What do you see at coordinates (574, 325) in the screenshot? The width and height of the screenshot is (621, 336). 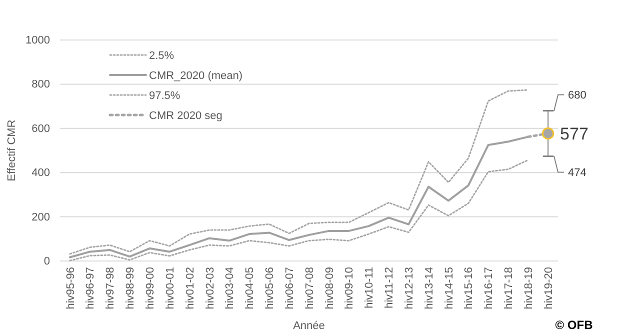 I see `text: © OFB` at bounding box center [574, 325].